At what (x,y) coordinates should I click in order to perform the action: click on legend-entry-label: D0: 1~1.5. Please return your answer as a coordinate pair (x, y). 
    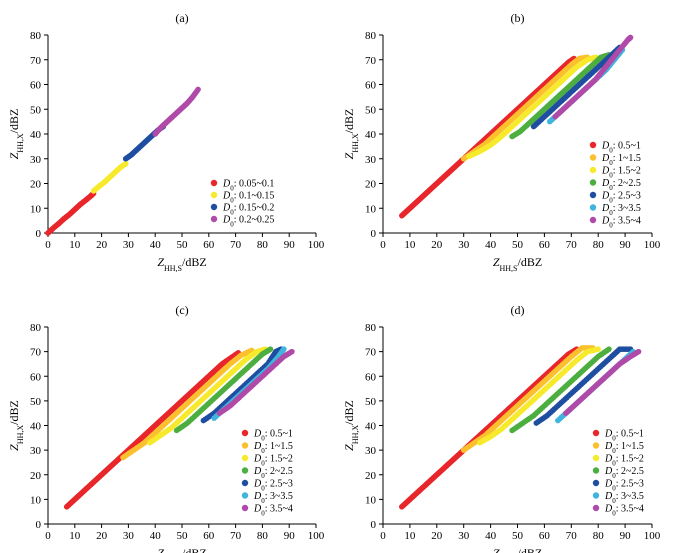
    Looking at the image, I should click on (624, 448).